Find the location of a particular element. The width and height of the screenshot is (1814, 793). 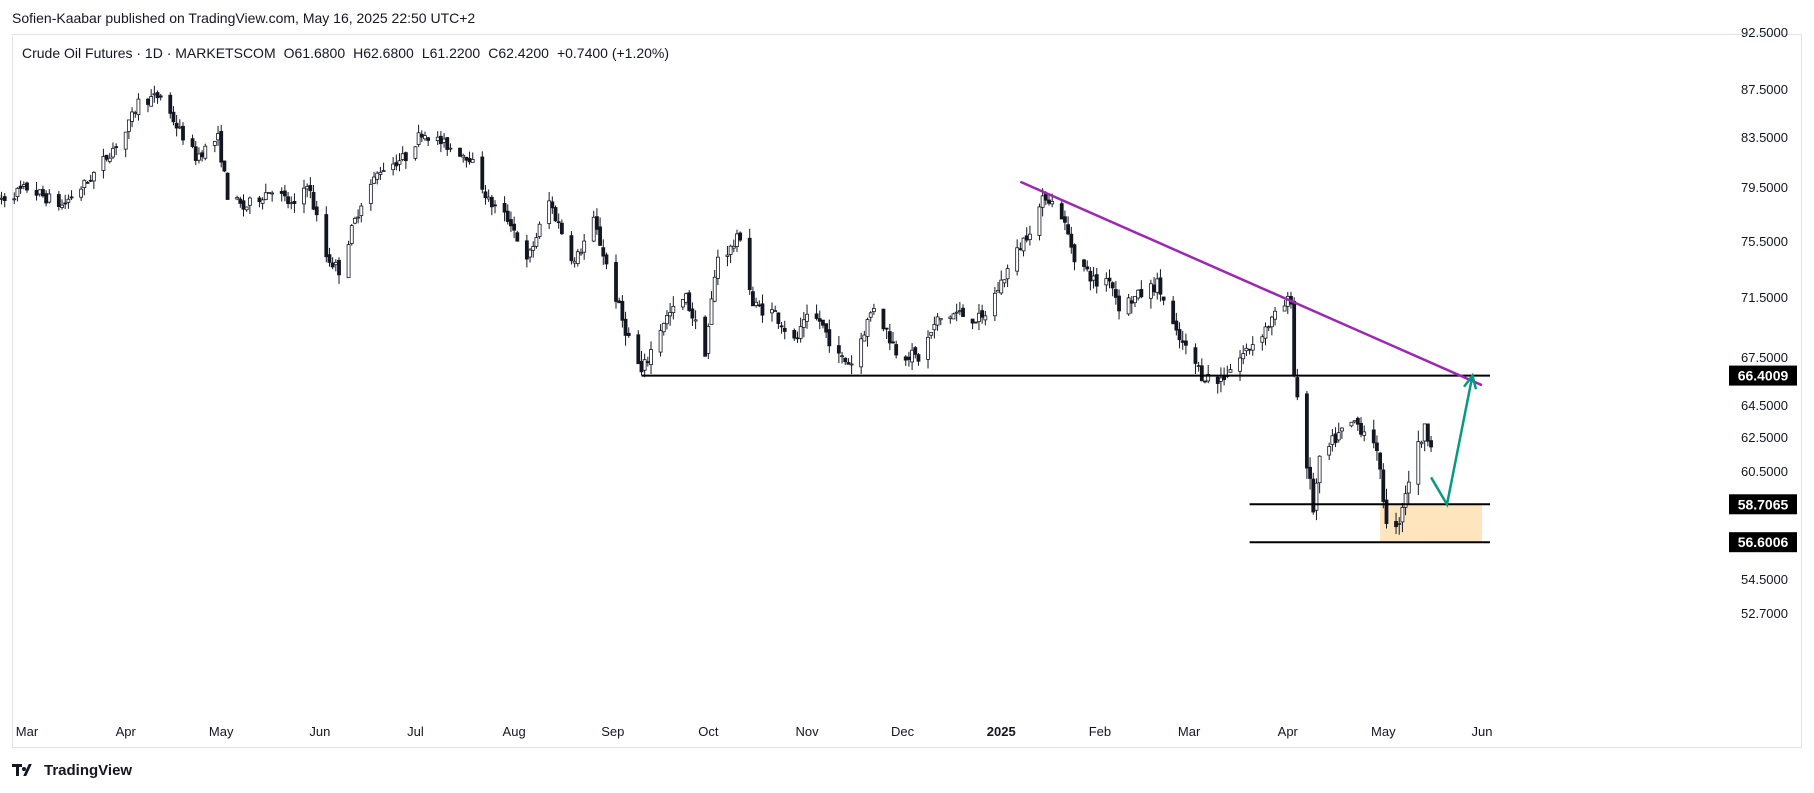

x-tick-label: Apr is located at coordinates (1288, 731).